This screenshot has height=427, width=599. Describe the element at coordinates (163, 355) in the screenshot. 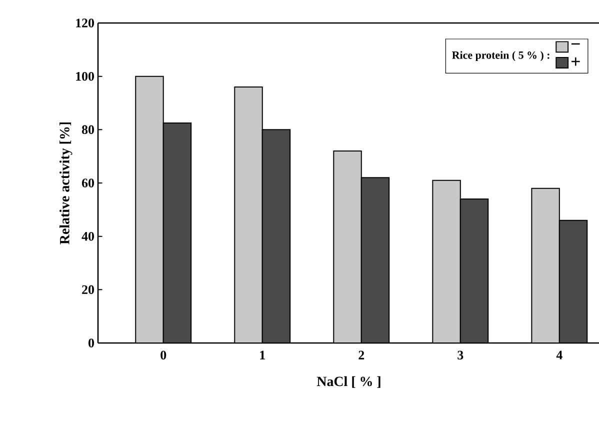

I see `x-tick-label: 0` at that location.